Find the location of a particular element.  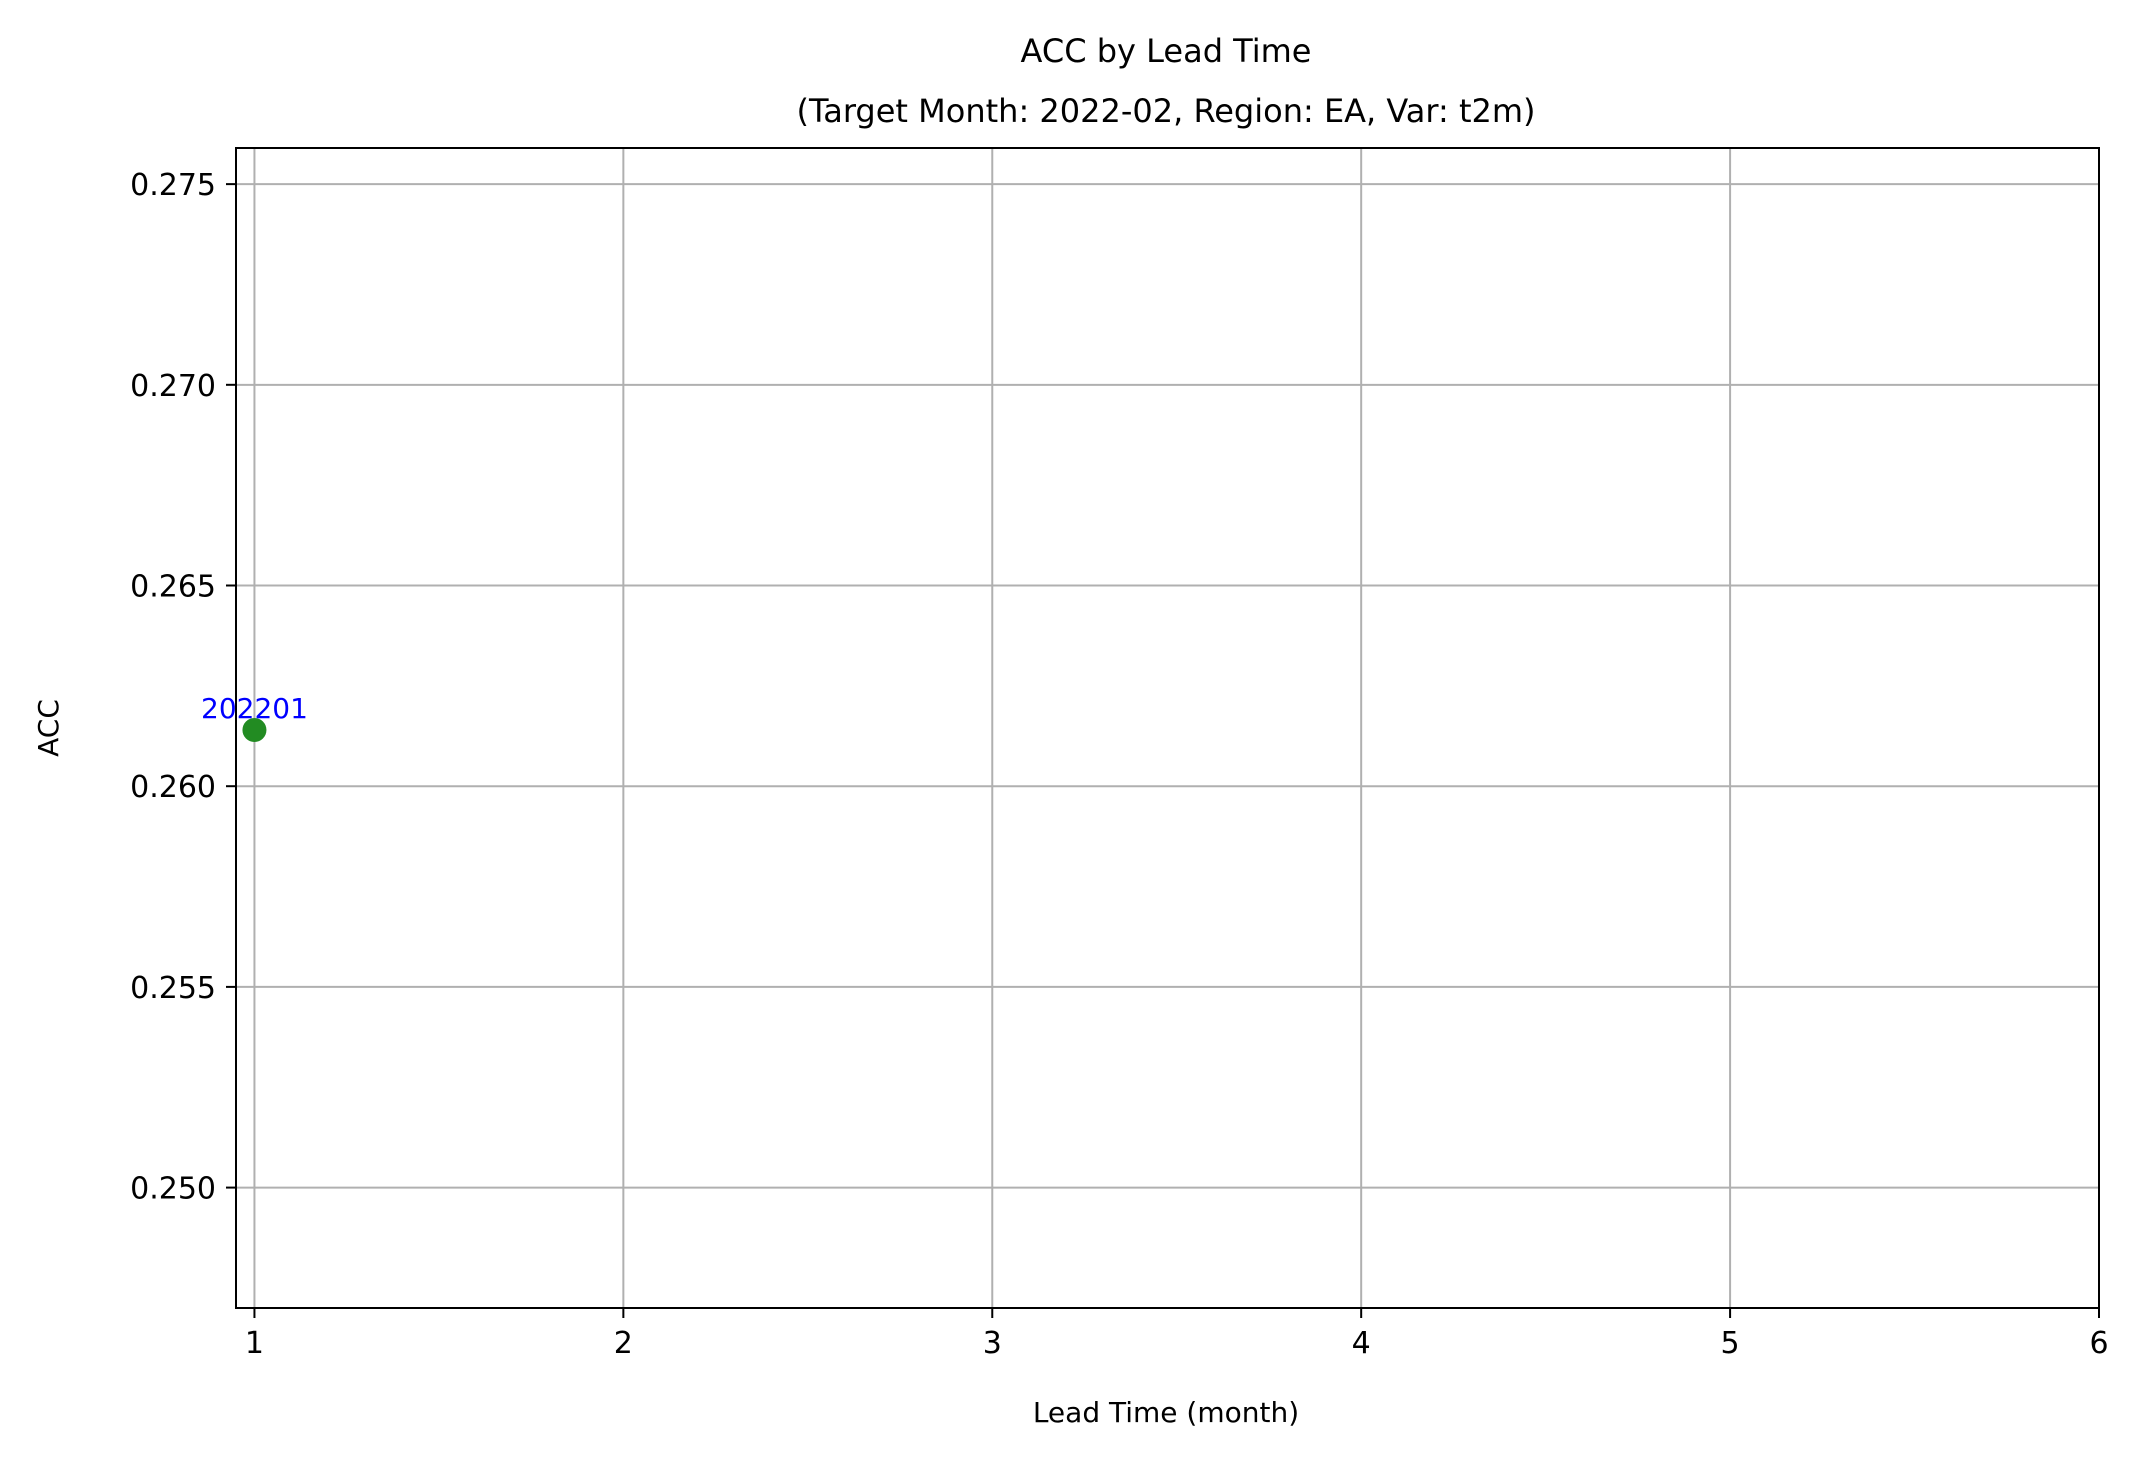

y-axis-label: ACC is located at coordinates (48, 728).